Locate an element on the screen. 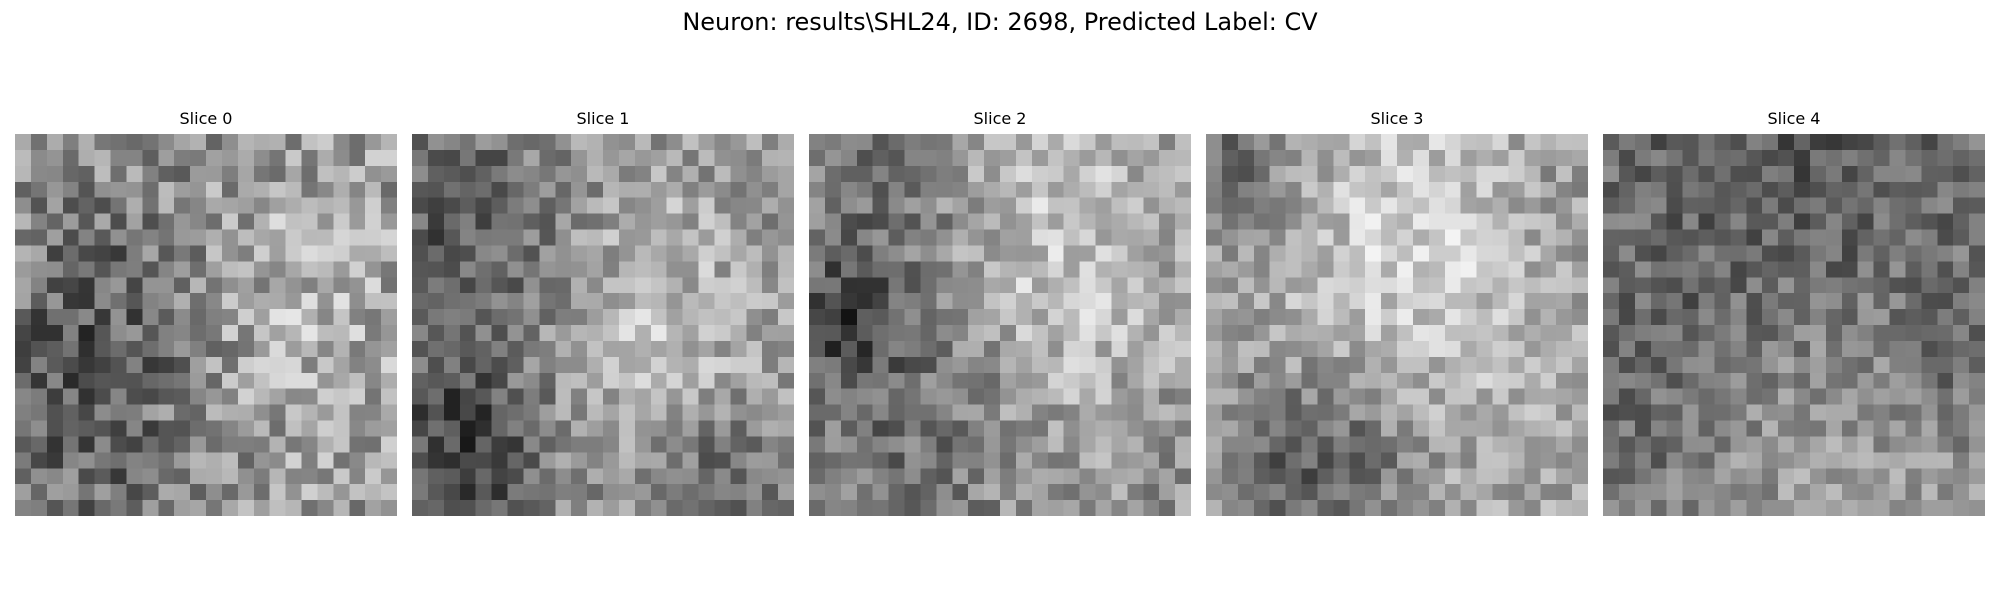 The image size is (2000, 600). slice-panel-2: Slice 2 is located at coordinates (1000, 312).